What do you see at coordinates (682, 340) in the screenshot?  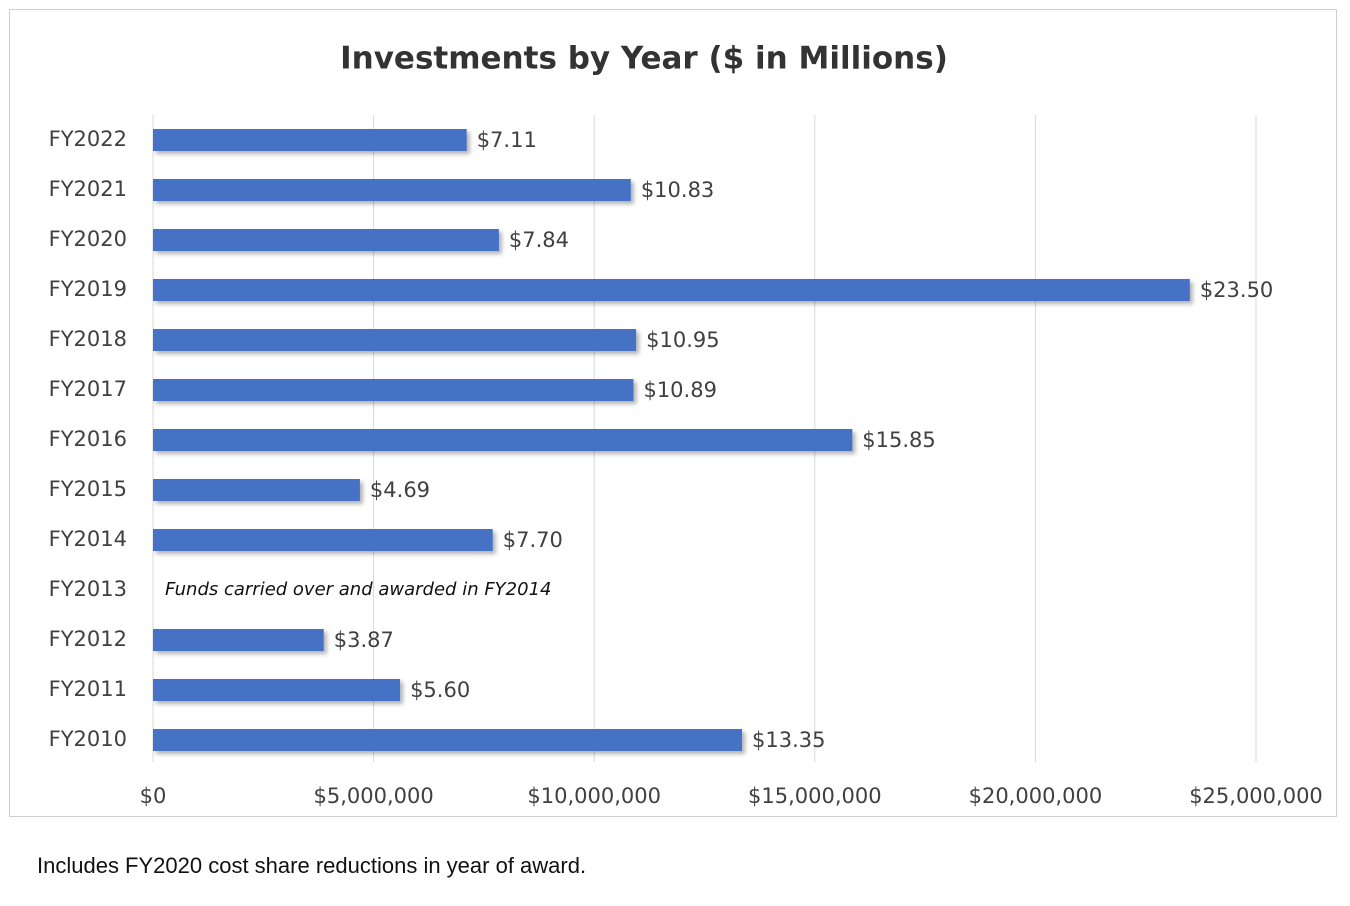 I see `data-label: $10.95` at bounding box center [682, 340].